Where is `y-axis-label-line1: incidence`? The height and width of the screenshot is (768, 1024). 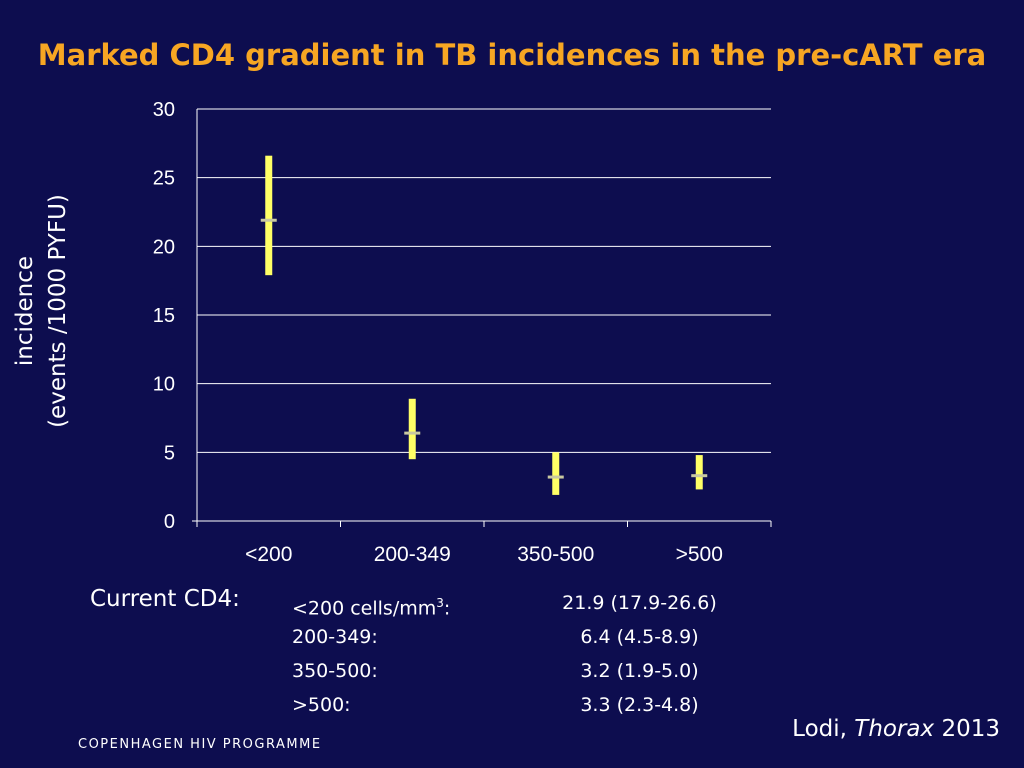 y-axis-label-line1: incidence is located at coordinates (25, 311).